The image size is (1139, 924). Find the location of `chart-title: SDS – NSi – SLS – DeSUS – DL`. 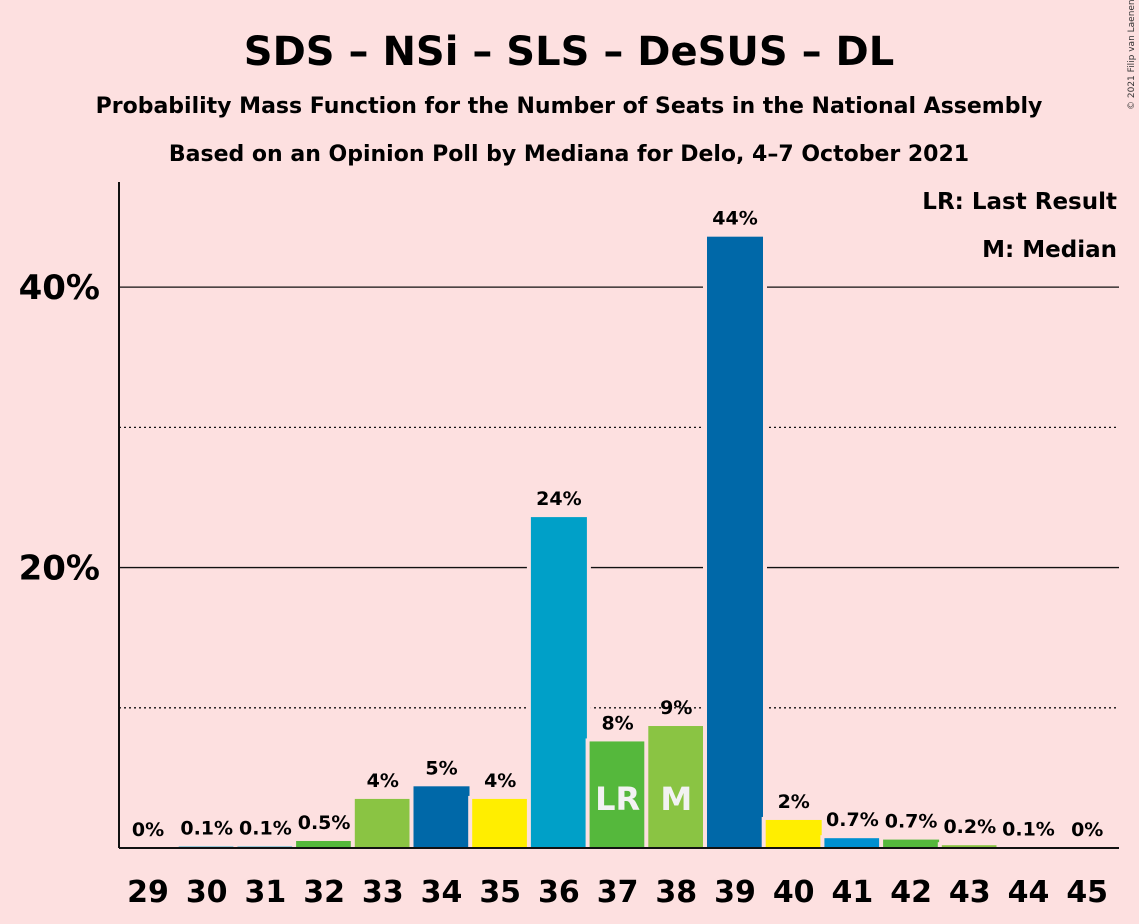

chart-title: SDS – NSi – SLS – DeSUS – DL is located at coordinates (569, 52).